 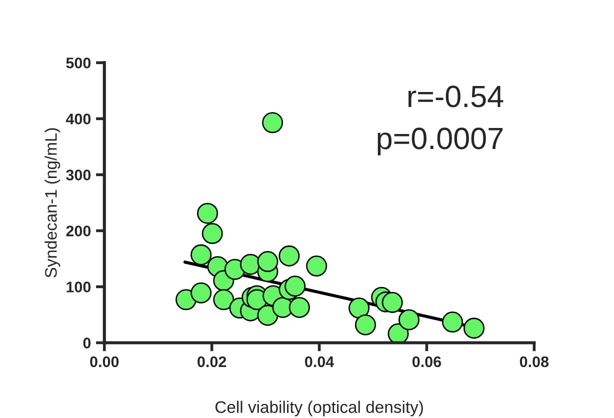 What do you see at coordinates (52, 203) in the screenshot?
I see `y-axis-title: Syndecan-1 (ng/mL)` at bounding box center [52, 203].